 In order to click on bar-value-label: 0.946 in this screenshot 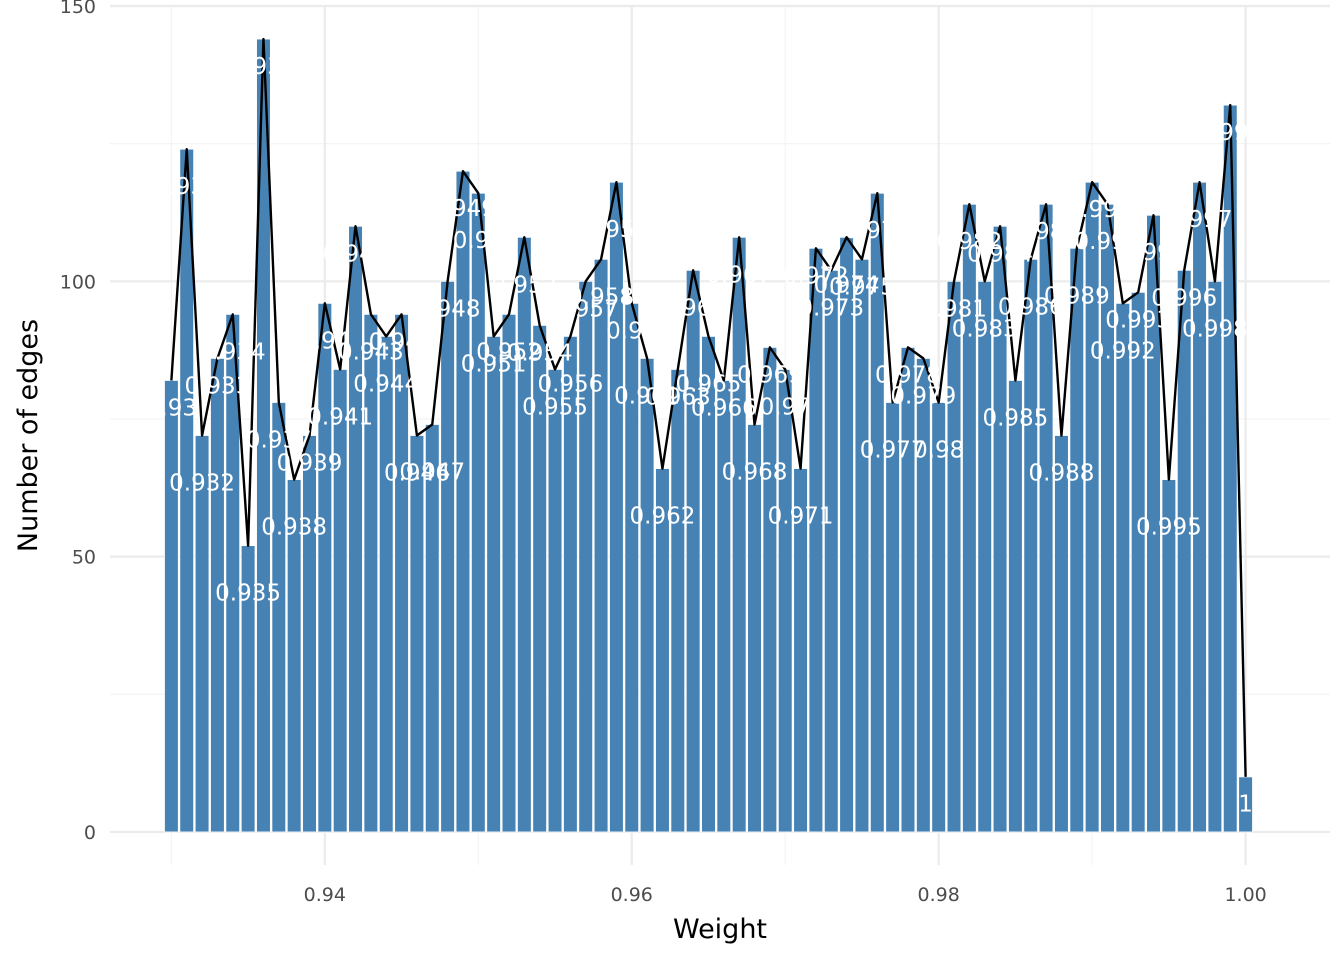, I will do `click(417, 474)`.